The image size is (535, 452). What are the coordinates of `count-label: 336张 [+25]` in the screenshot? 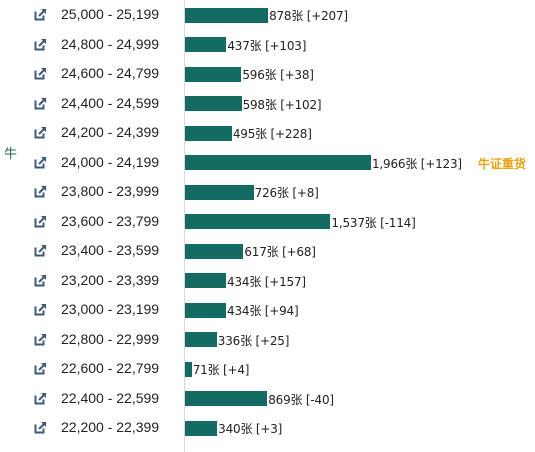 It's located at (253, 340).